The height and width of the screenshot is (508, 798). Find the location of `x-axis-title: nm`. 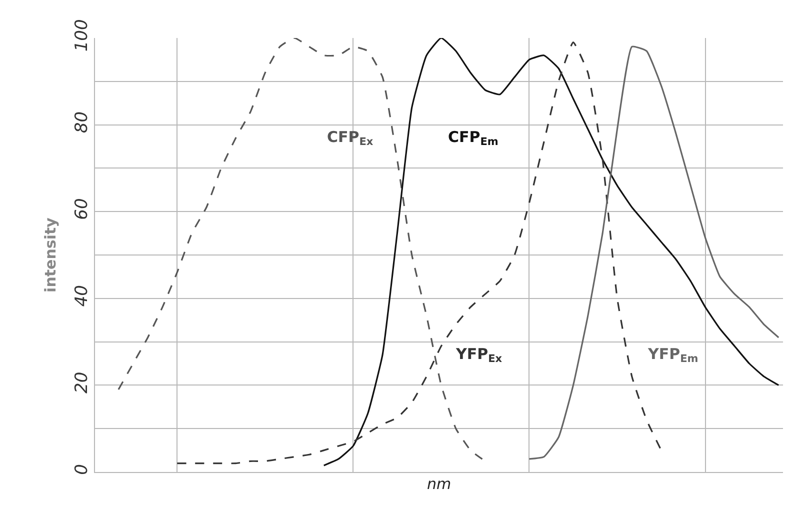

x-axis-title: nm is located at coordinates (439, 484).